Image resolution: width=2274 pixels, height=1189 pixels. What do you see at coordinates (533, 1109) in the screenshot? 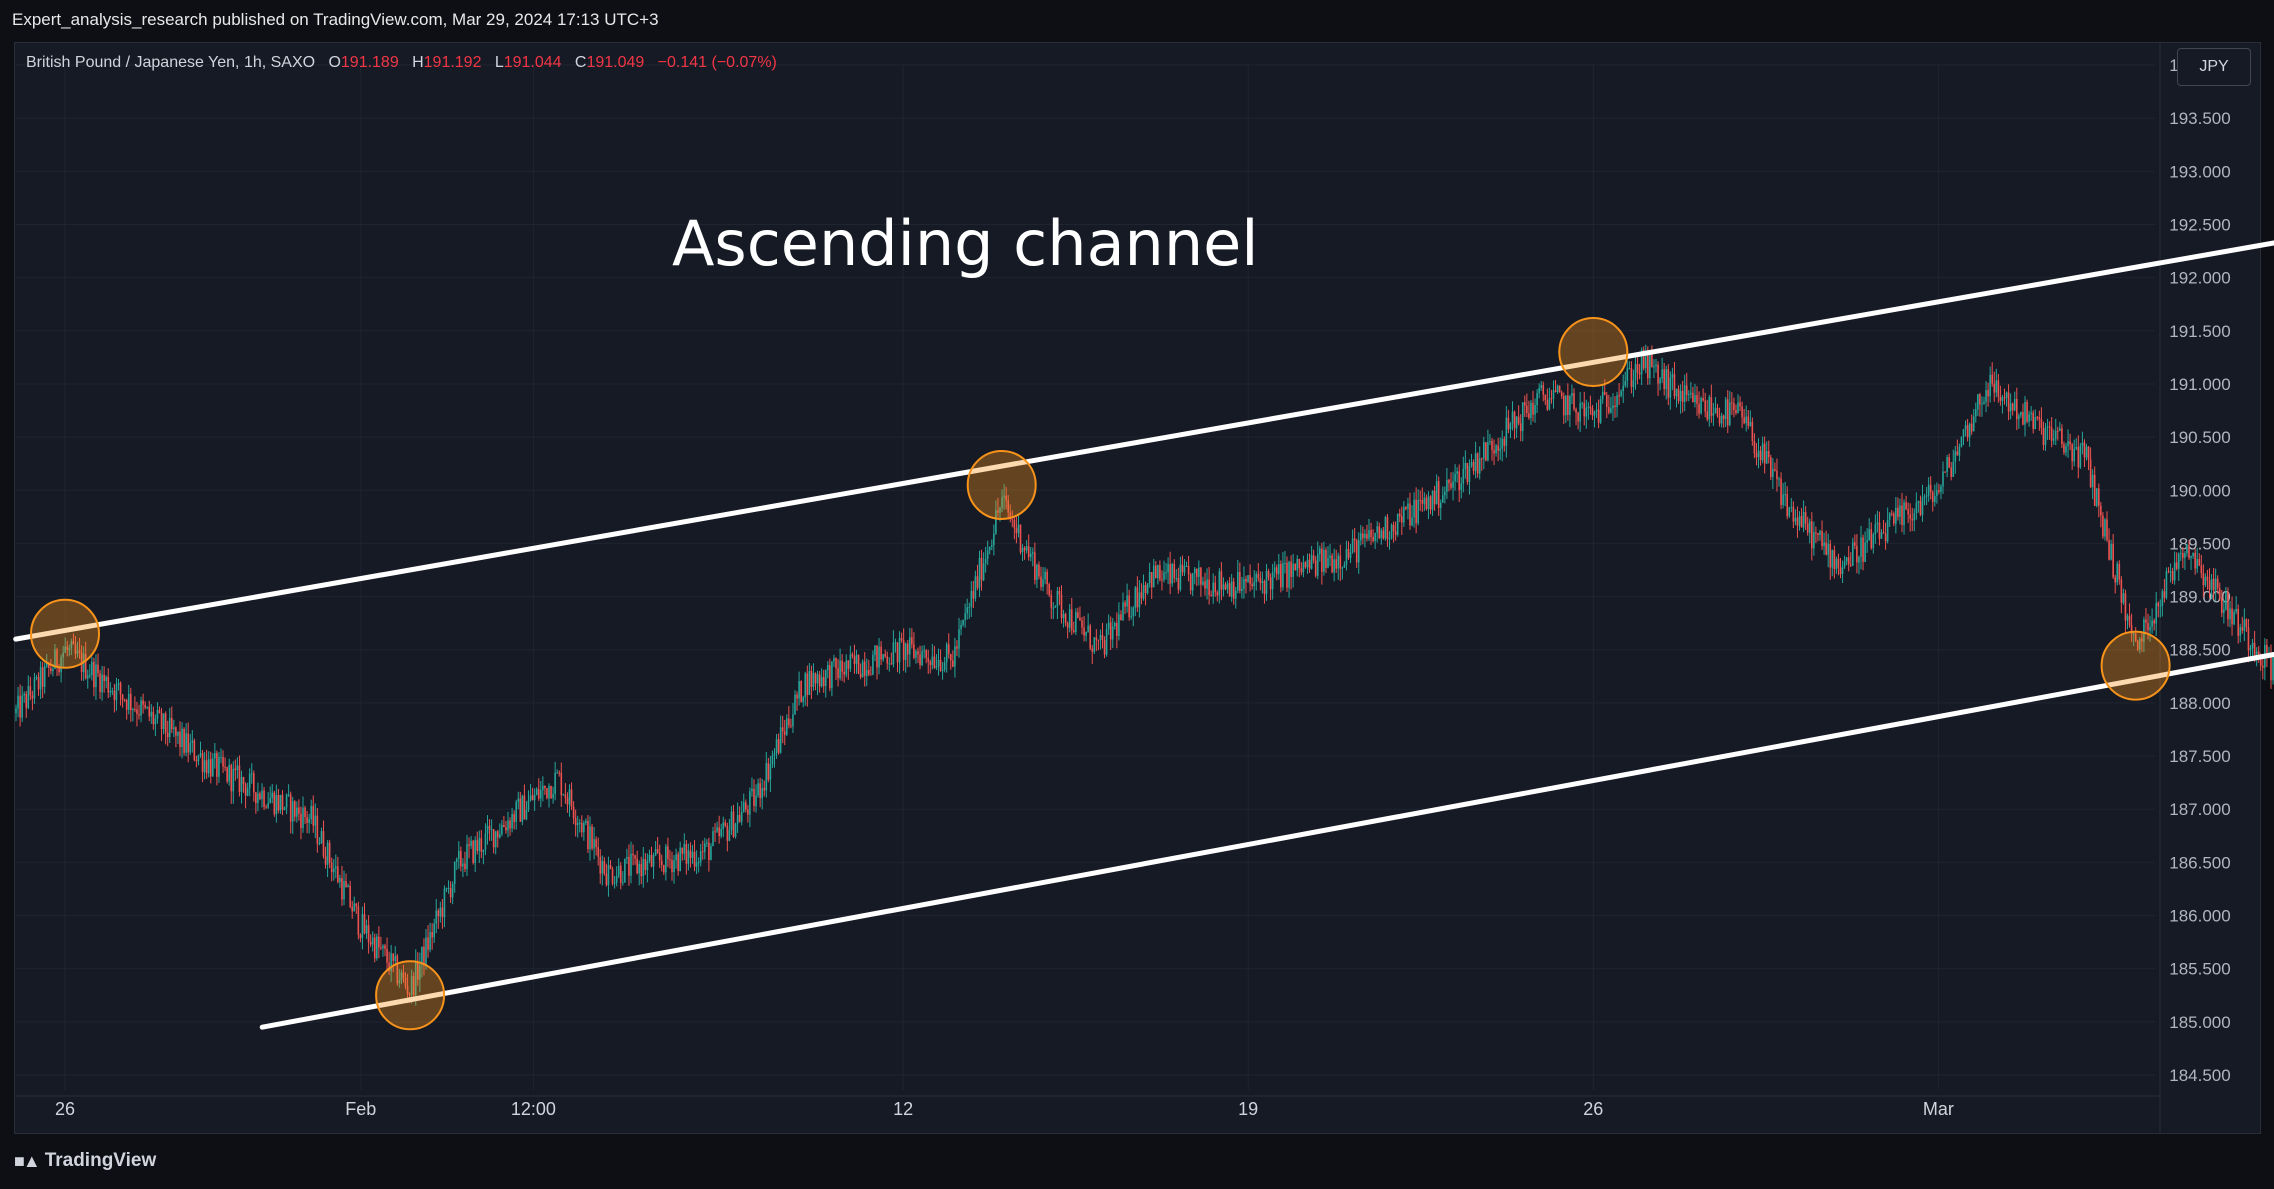
I see `time-tick-label: 12:00` at bounding box center [533, 1109].